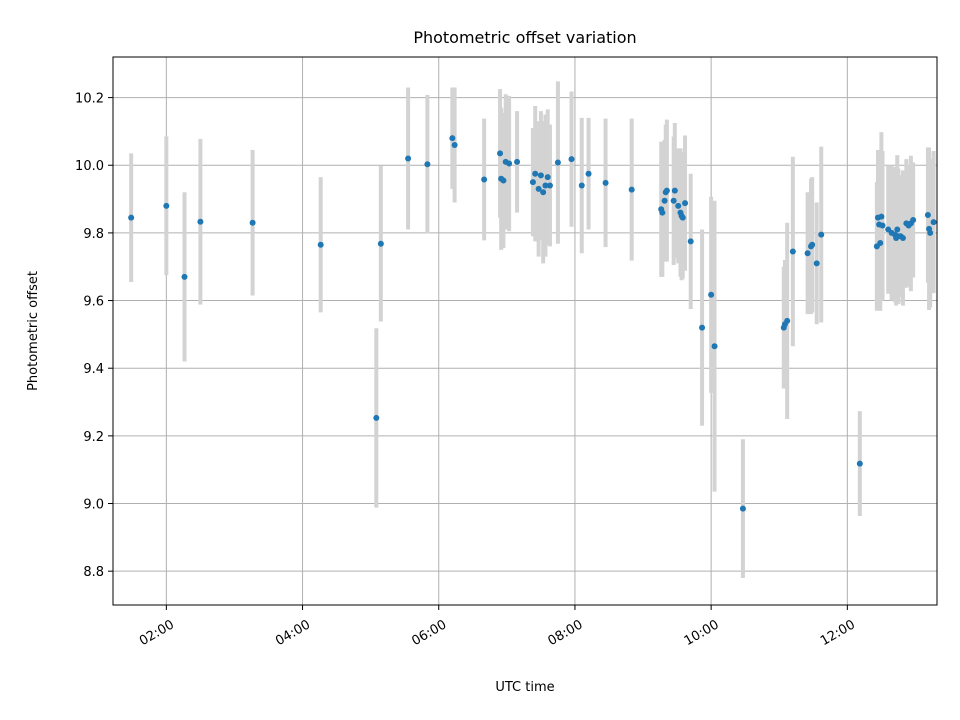 The height and width of the screenshot is (720, 960). I want to click on chart-title: Photometric offset variation, so click(524, 37).